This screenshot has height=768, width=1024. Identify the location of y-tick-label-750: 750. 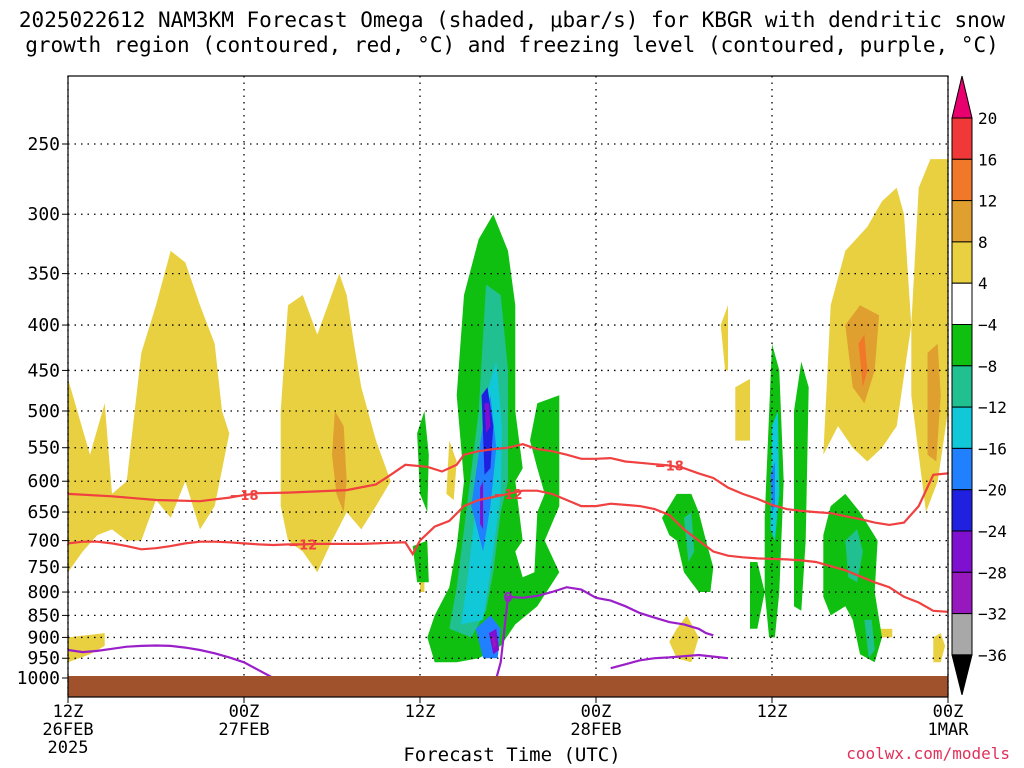
(43, 567).